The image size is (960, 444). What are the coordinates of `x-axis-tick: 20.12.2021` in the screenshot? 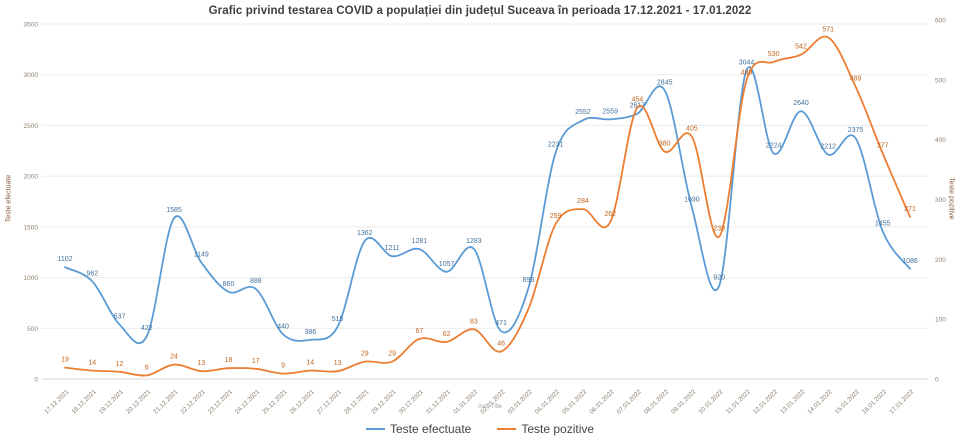 It's located at (139, 402).